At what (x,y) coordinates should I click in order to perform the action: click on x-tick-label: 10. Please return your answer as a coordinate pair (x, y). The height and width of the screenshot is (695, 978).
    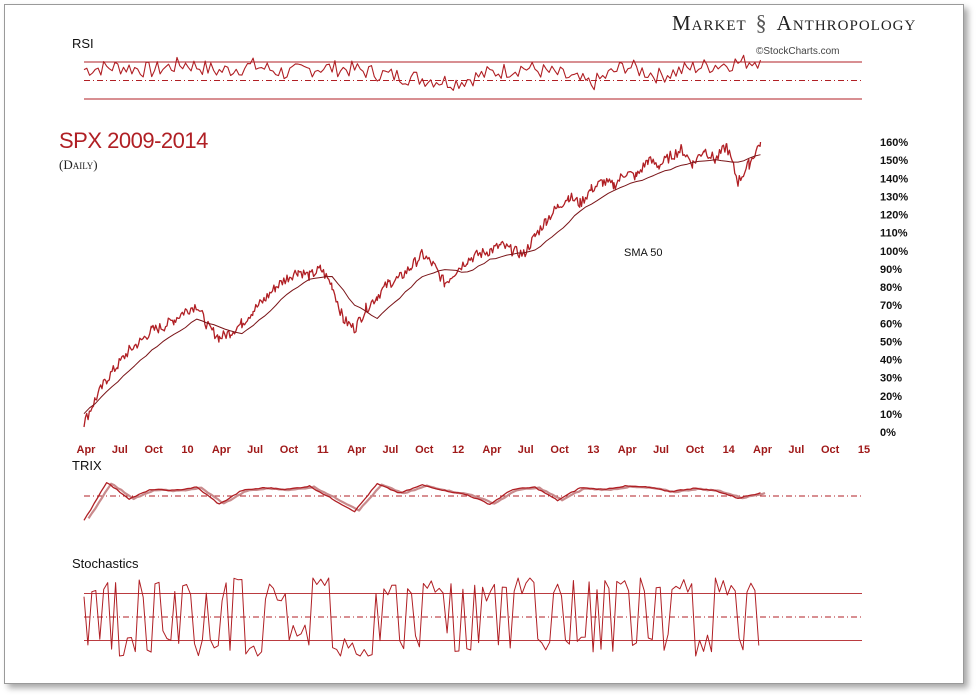
    Looking at the image, I should click on (187, 450).